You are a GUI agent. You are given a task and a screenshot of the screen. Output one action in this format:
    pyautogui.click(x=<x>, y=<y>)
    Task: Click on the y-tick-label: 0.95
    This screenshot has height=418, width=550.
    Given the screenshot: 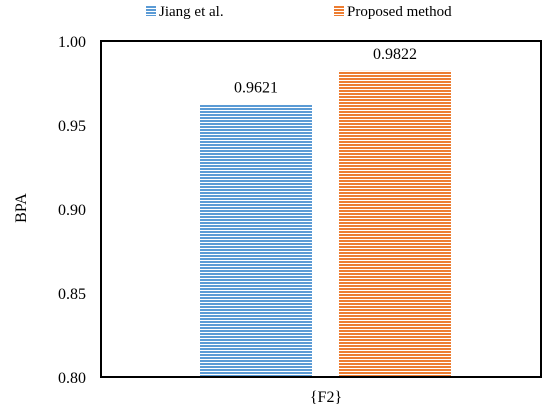 What is the action you would take?
    pyautogui.click(x=72, y=126)
    